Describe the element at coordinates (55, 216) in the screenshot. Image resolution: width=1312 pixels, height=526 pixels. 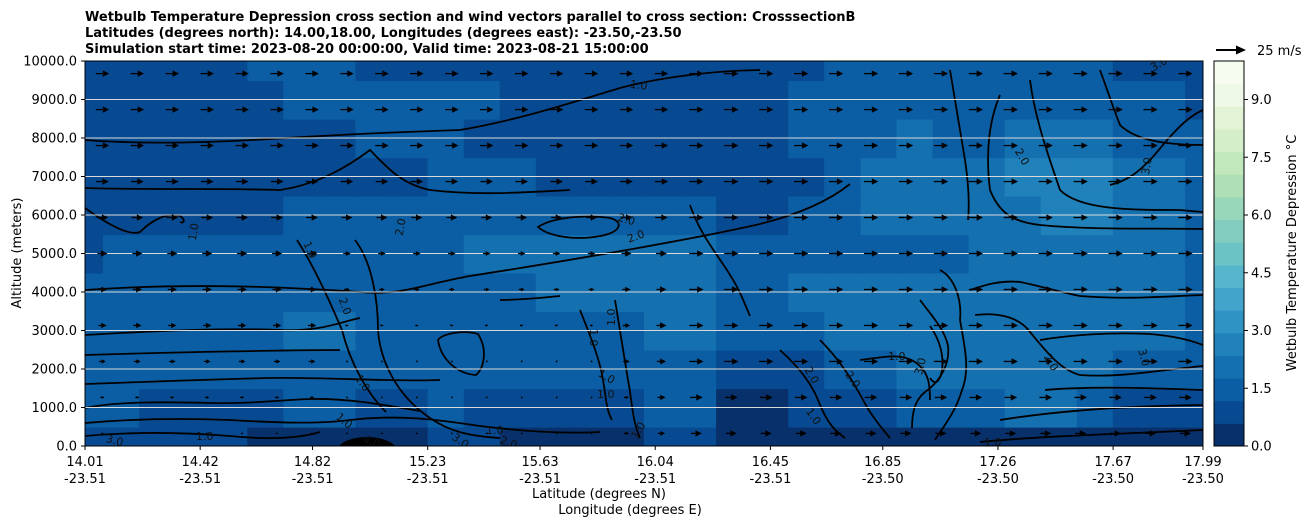
I see `y-tick-label: 6000.0` at that location.